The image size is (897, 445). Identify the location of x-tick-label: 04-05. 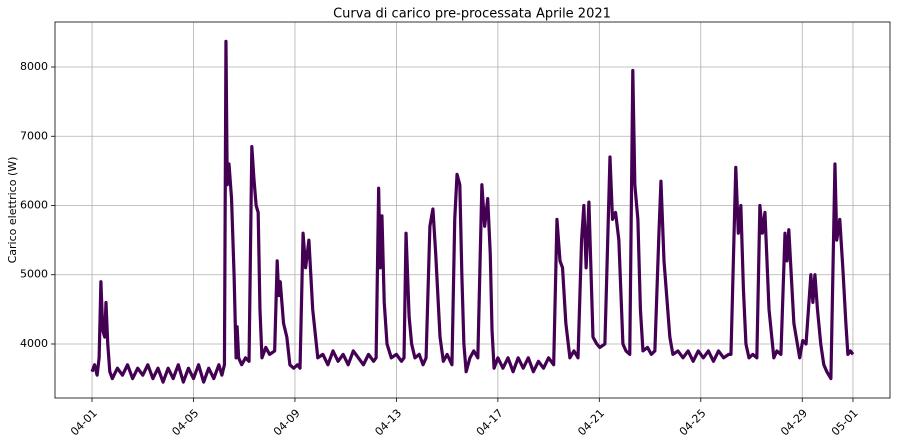
(185, 423).